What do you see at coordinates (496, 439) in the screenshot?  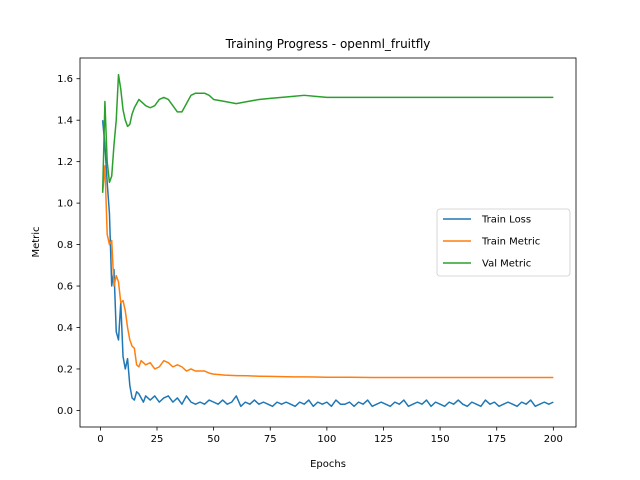 I see `x-tick-label: 175` at bounding box center [496, 439].